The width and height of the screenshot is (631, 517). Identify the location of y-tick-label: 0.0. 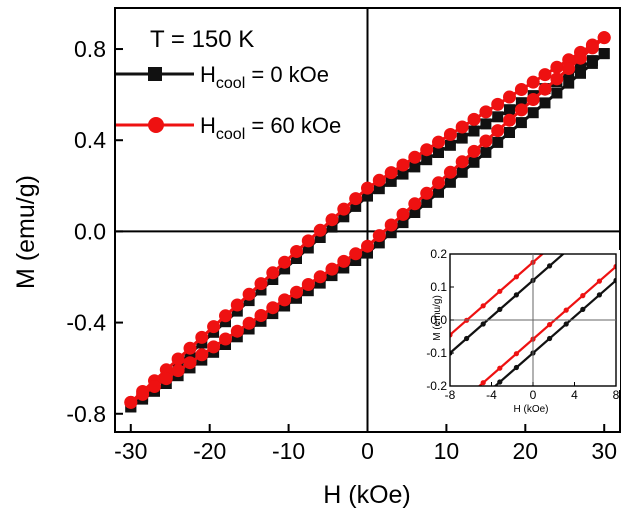
(90, 231).